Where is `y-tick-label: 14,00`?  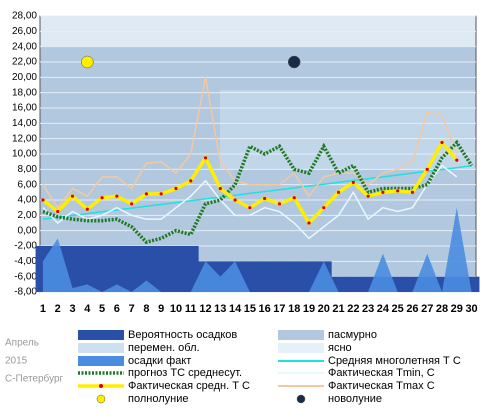 y-tick-label: 14,00 is located at coordinates (24, 123).